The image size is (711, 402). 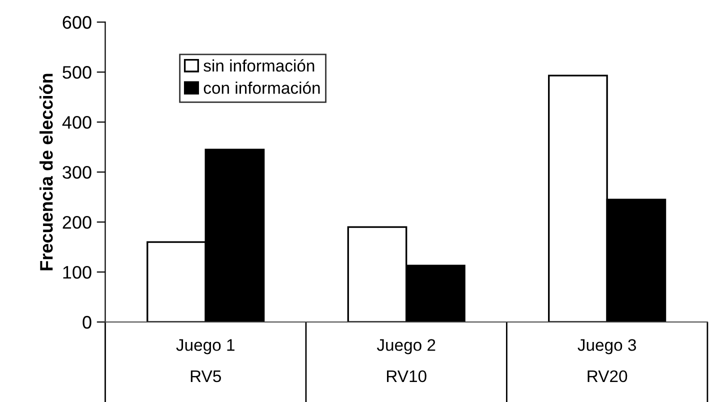 What do you see at coordinates (77, 222) in the screenshot?
I see `y-tick-label: 200` at bounding box center [77, 222].